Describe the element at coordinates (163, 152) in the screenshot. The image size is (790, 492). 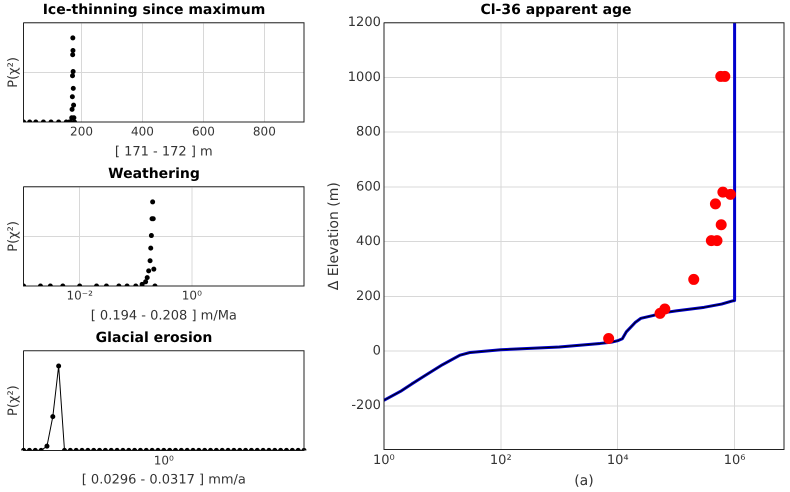
I see `x-axis-title: [ 171 - 172 ] m` at that location.